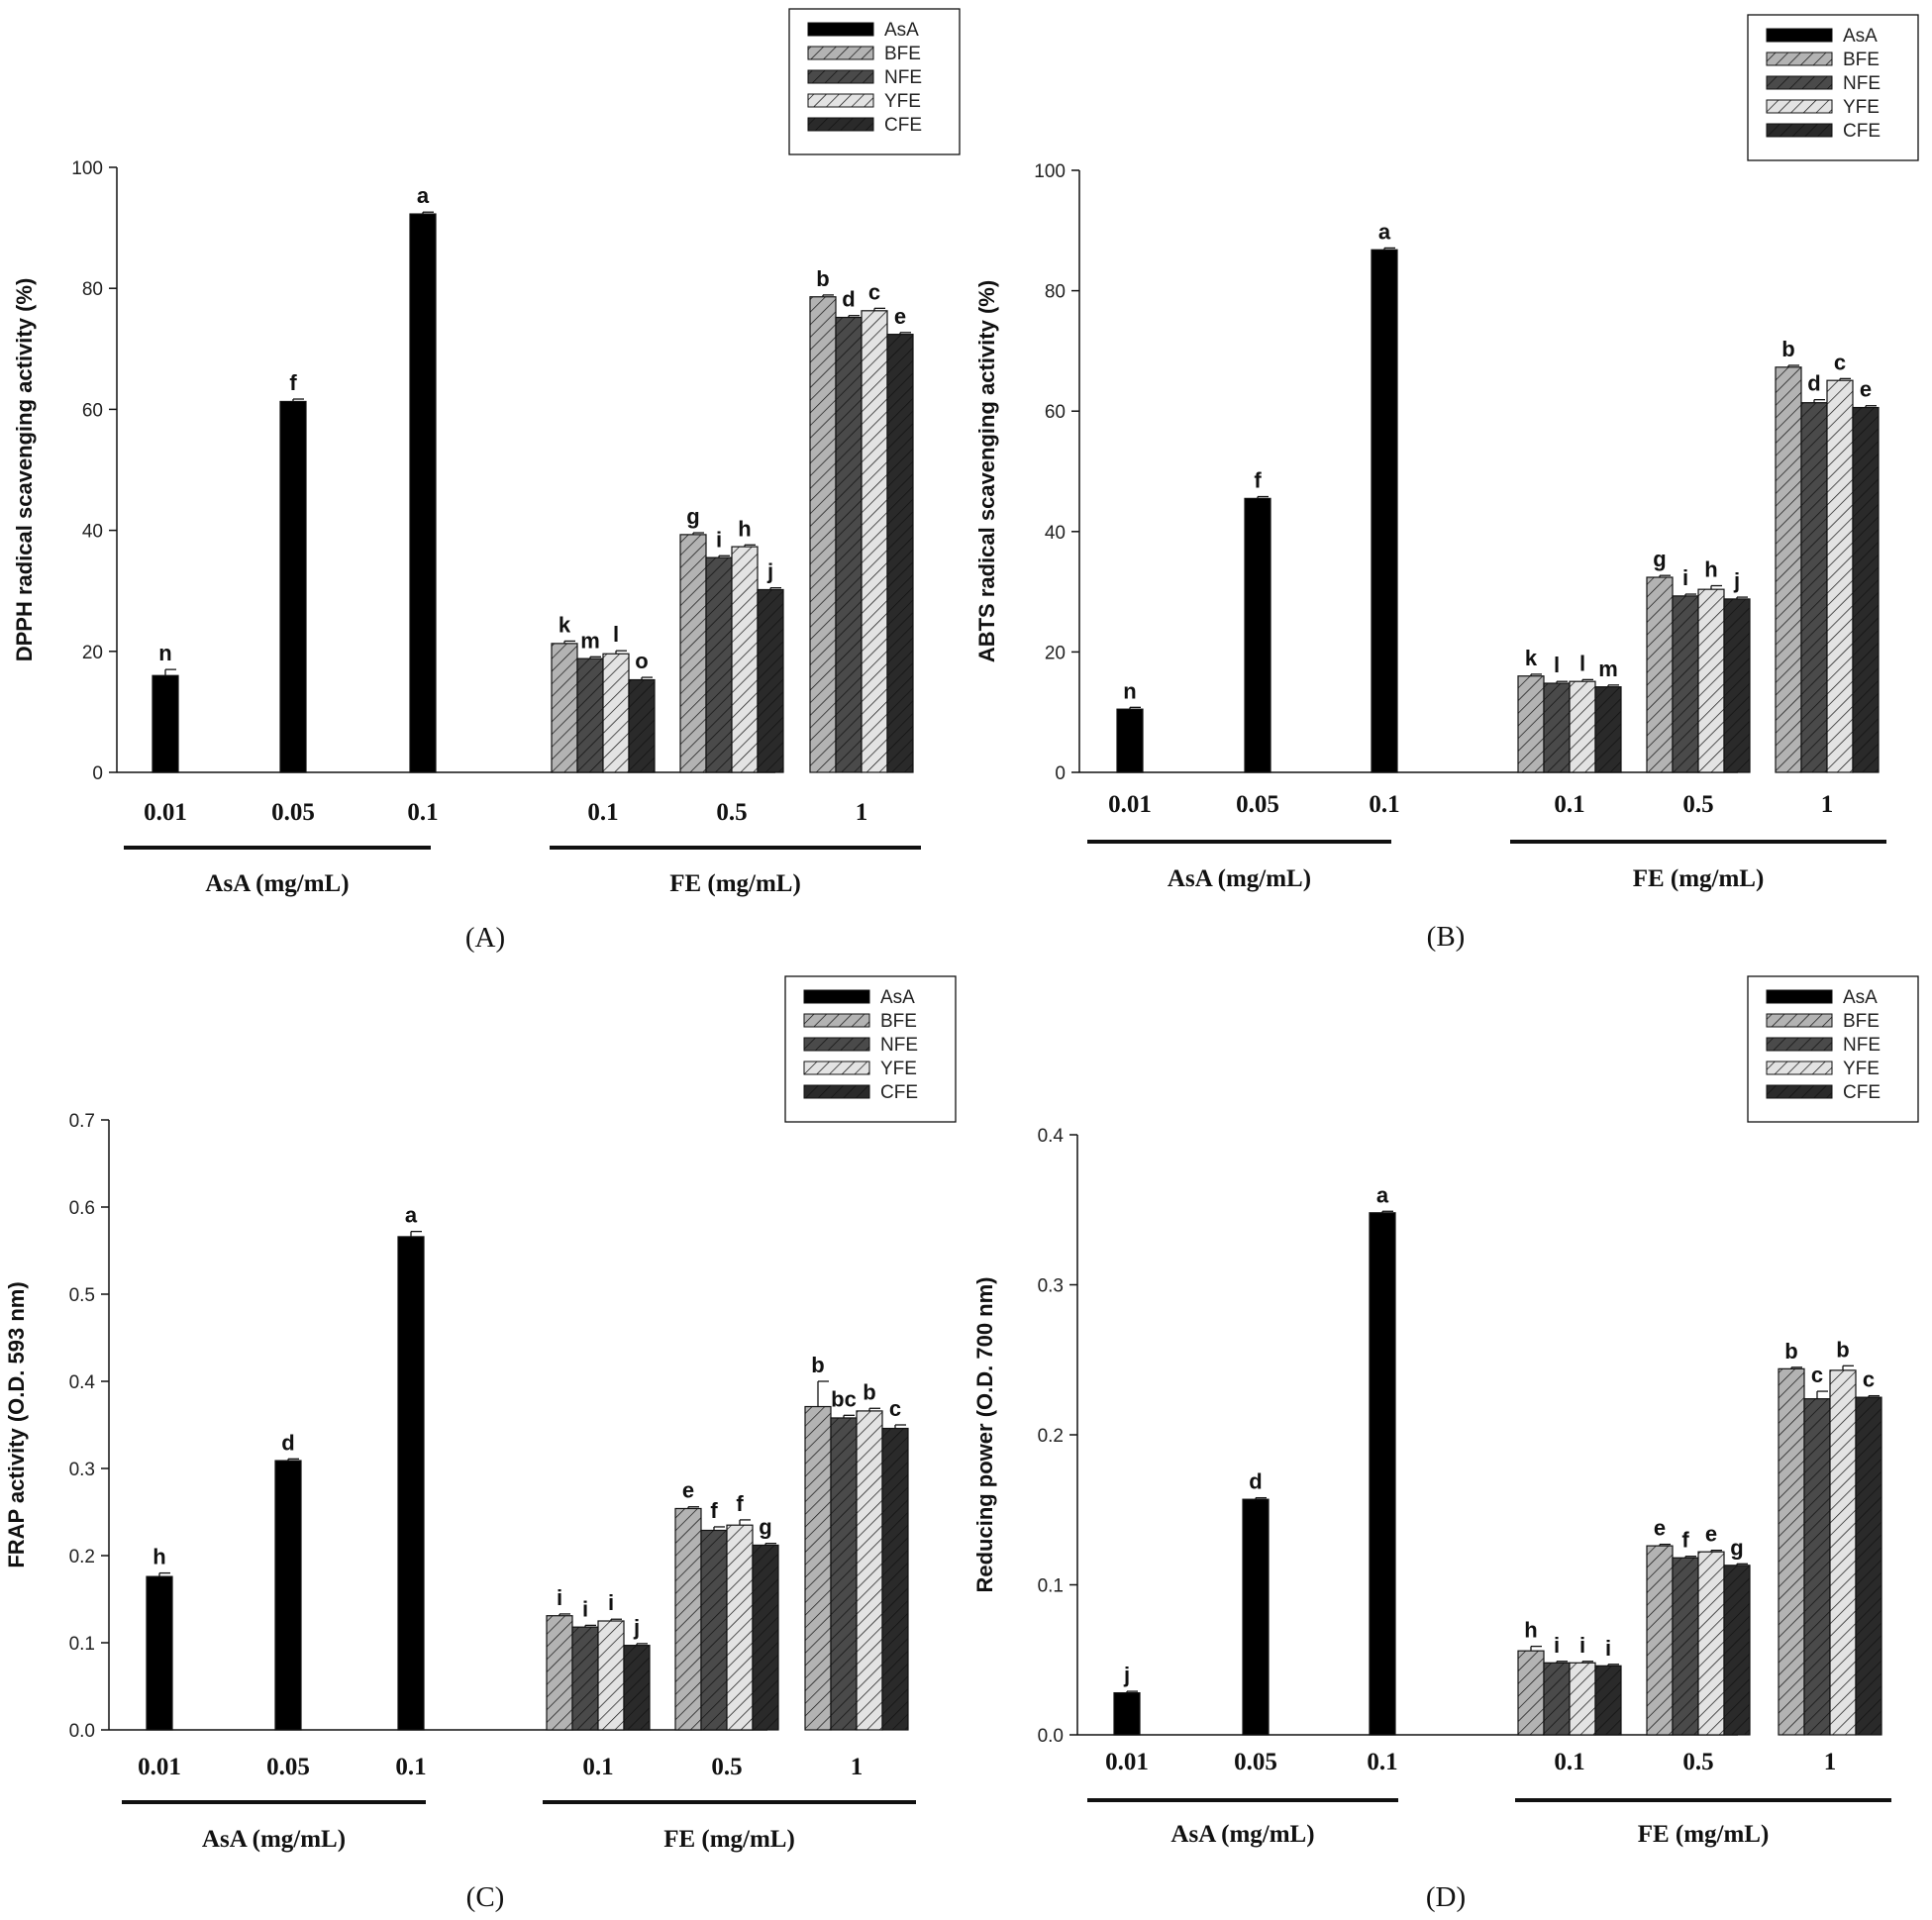  I want to click on x-category-label: 1, so click(857, 1767).